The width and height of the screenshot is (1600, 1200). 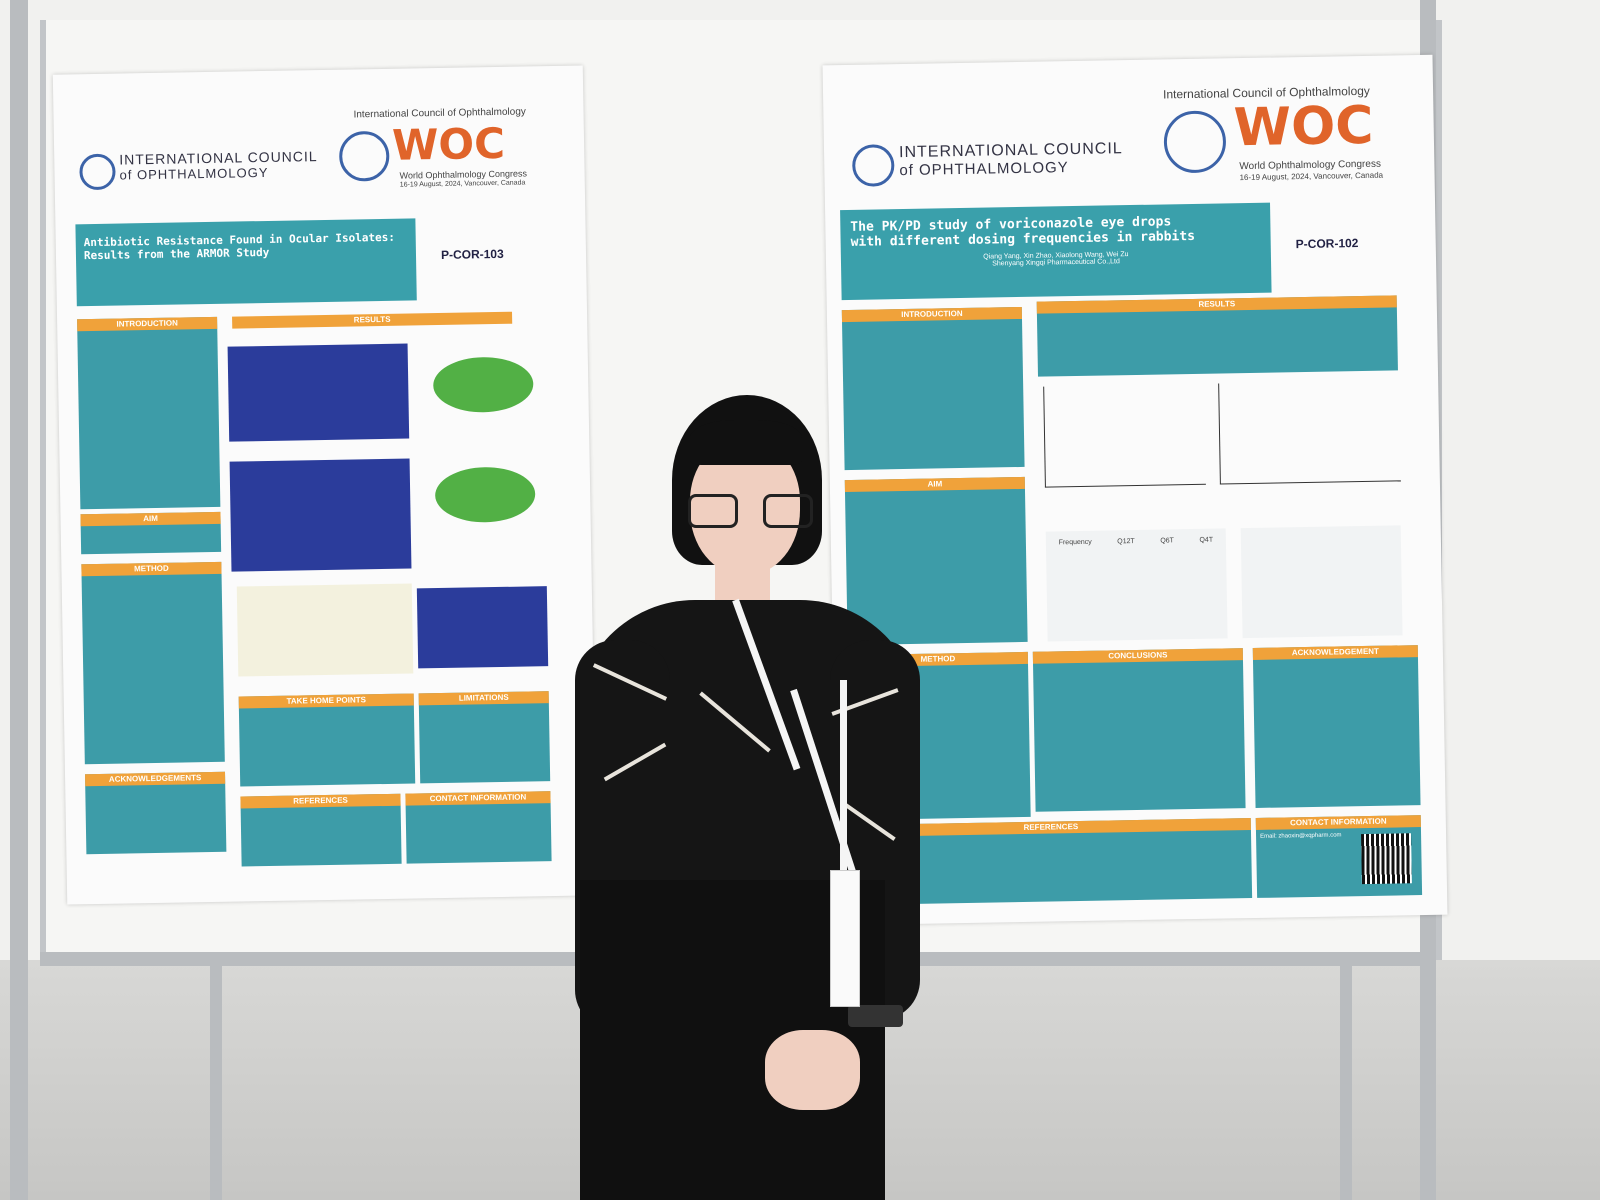 What do you see at coordinates (1216, 304) in the screenshot?
I see `section-heading: RESULTS` at bounding box center [1216, 304].